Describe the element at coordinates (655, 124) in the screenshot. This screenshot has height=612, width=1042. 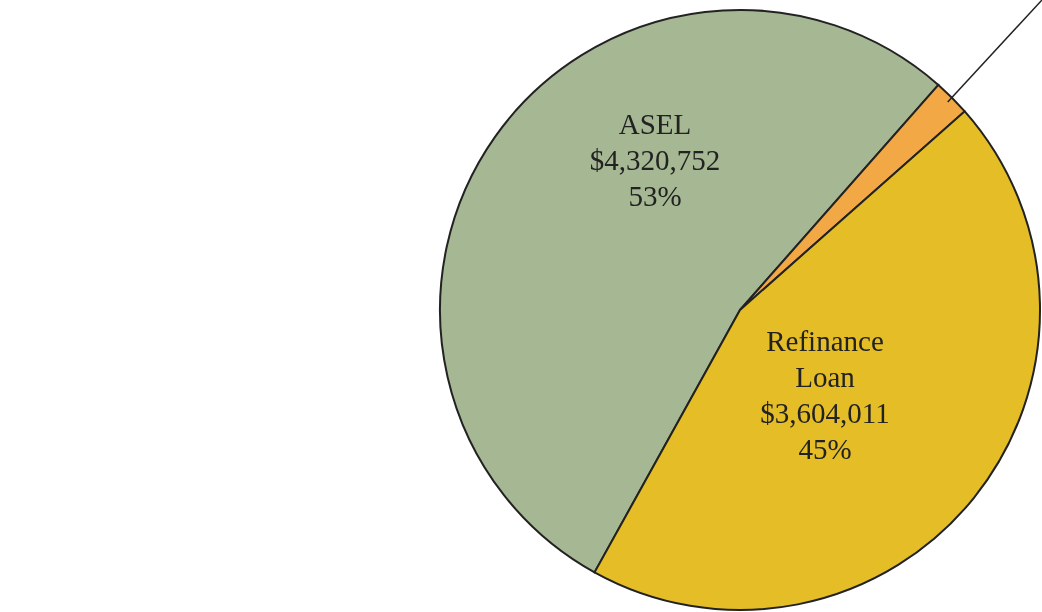
I see `slice-label: ASEL` at that location.